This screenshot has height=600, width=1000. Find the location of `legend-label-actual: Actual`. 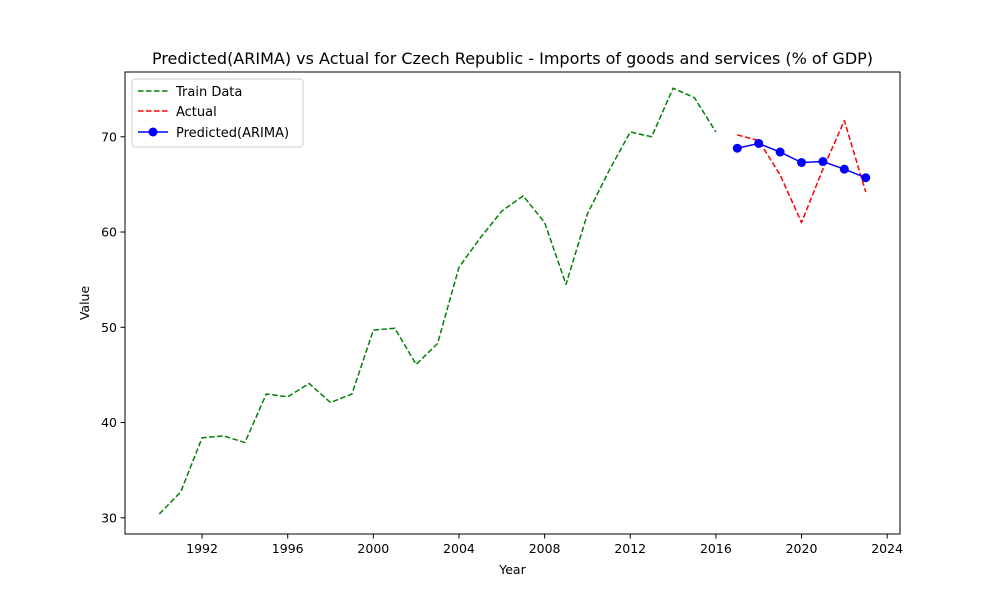

legend-label-actual: Actual is located at coordinates (196, 112).